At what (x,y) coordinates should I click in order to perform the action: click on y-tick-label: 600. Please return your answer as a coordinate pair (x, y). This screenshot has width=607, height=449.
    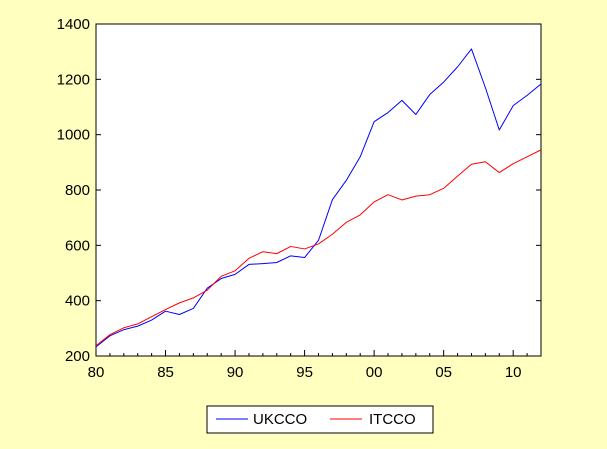
    Looking at the image, I should click on (77, 245).